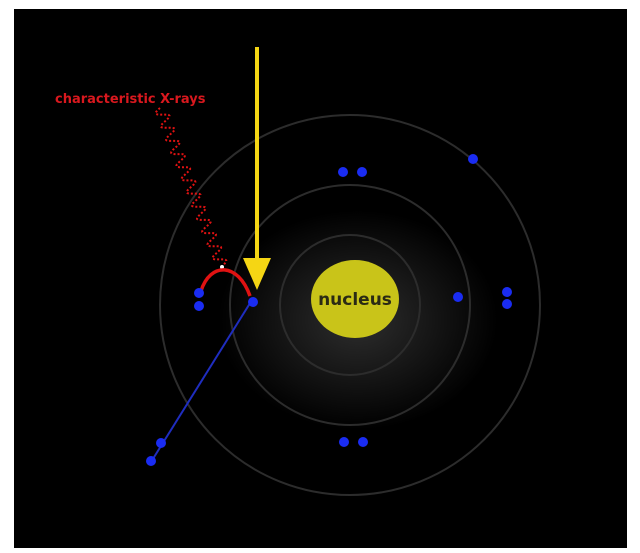 The width and height of the screenshot is (640, 553). I want to click on orbit-inner, so click(350, 305).